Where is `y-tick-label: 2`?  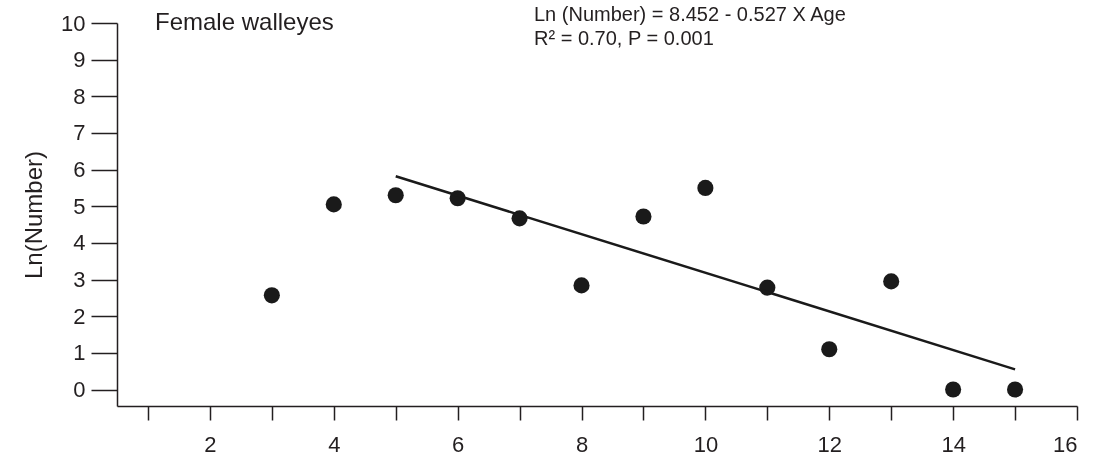
y-tick-label: 2 is located at coordinates (79, 316).